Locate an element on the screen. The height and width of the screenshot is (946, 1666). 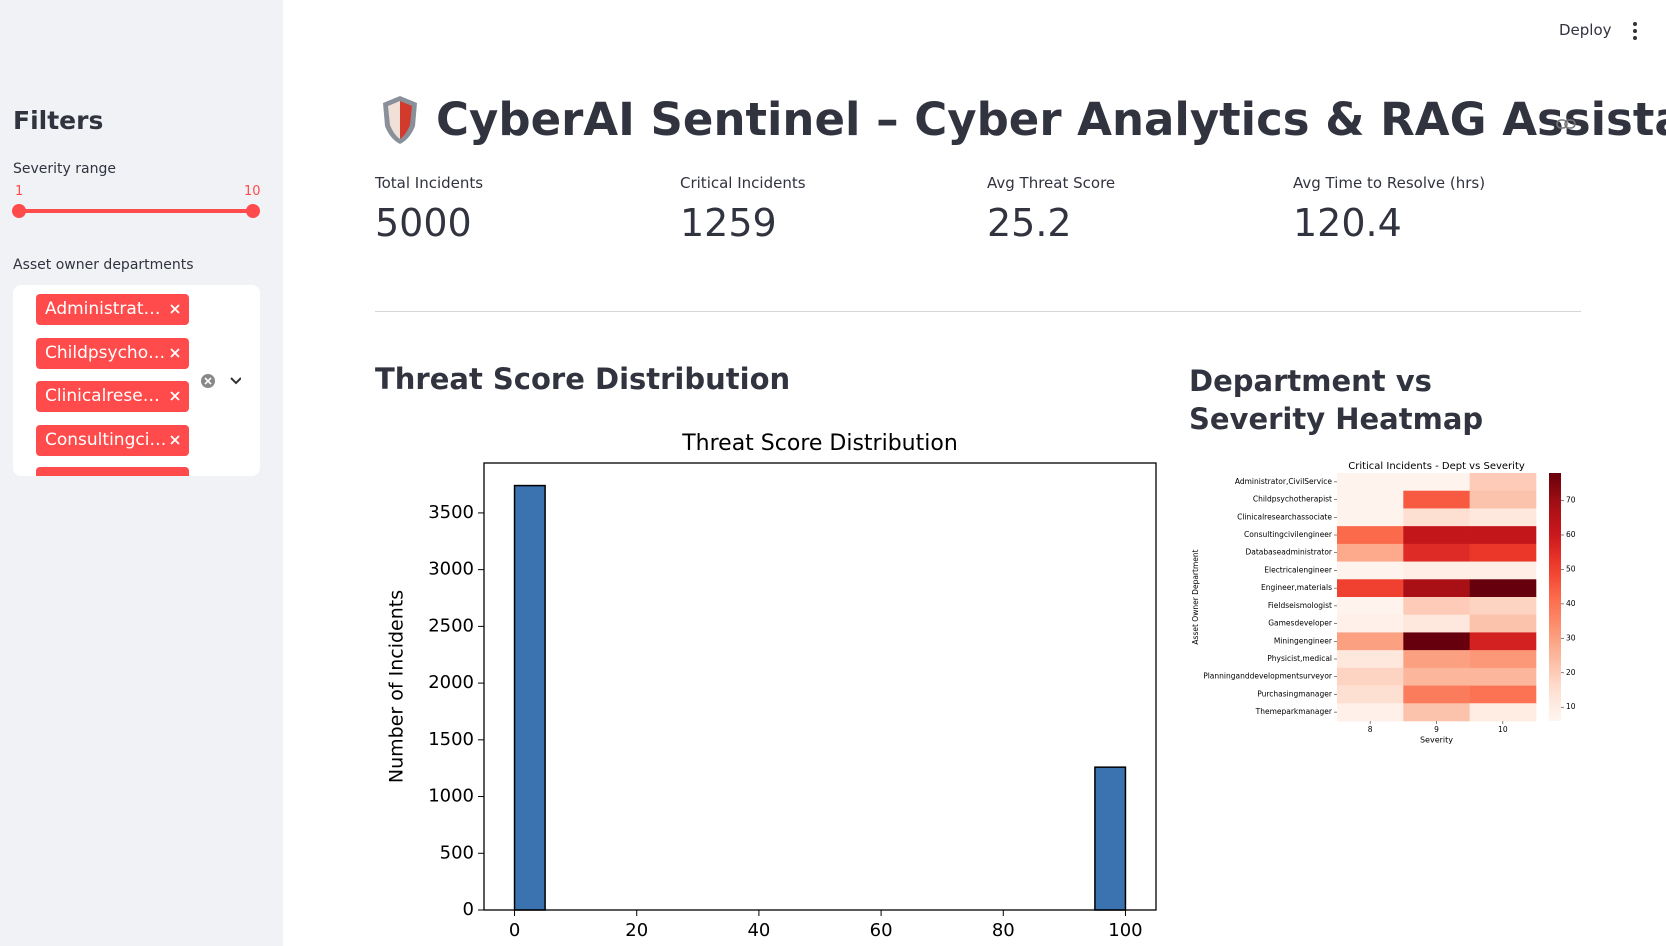
divider is located at coordinates (978, 311).